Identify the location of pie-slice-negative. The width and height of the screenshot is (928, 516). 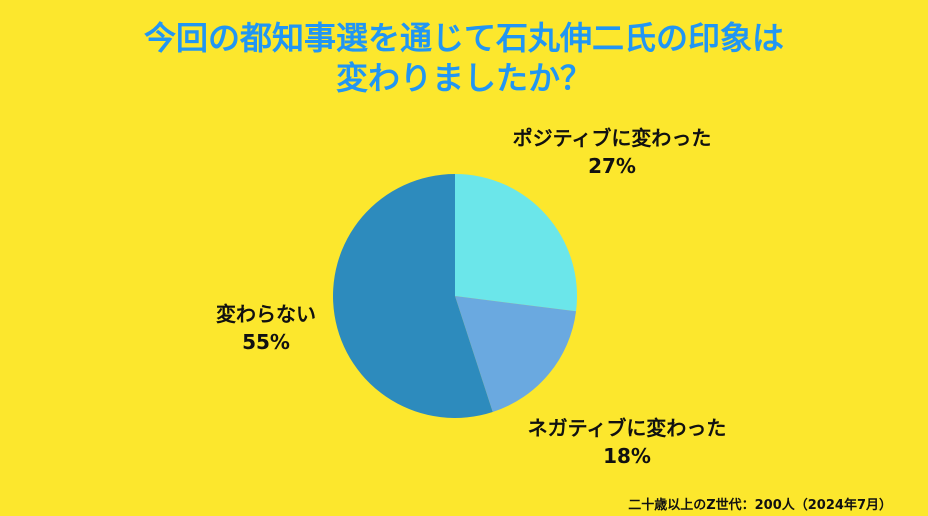
(516, 354).